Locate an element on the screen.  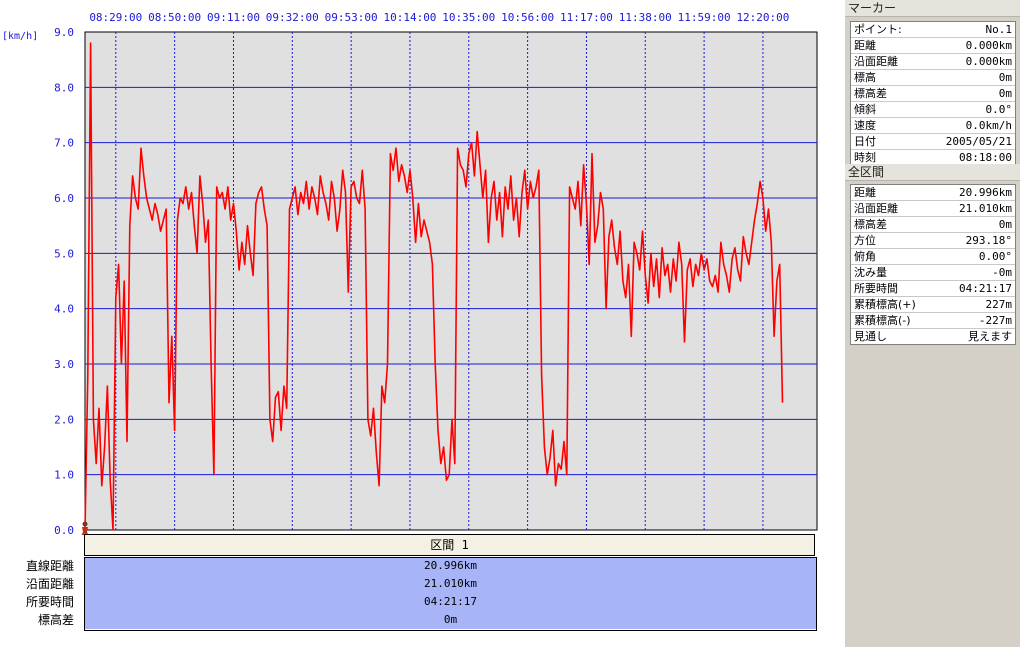
total-row: 累積標高(+) 227m is located at coordinates (933, 305).